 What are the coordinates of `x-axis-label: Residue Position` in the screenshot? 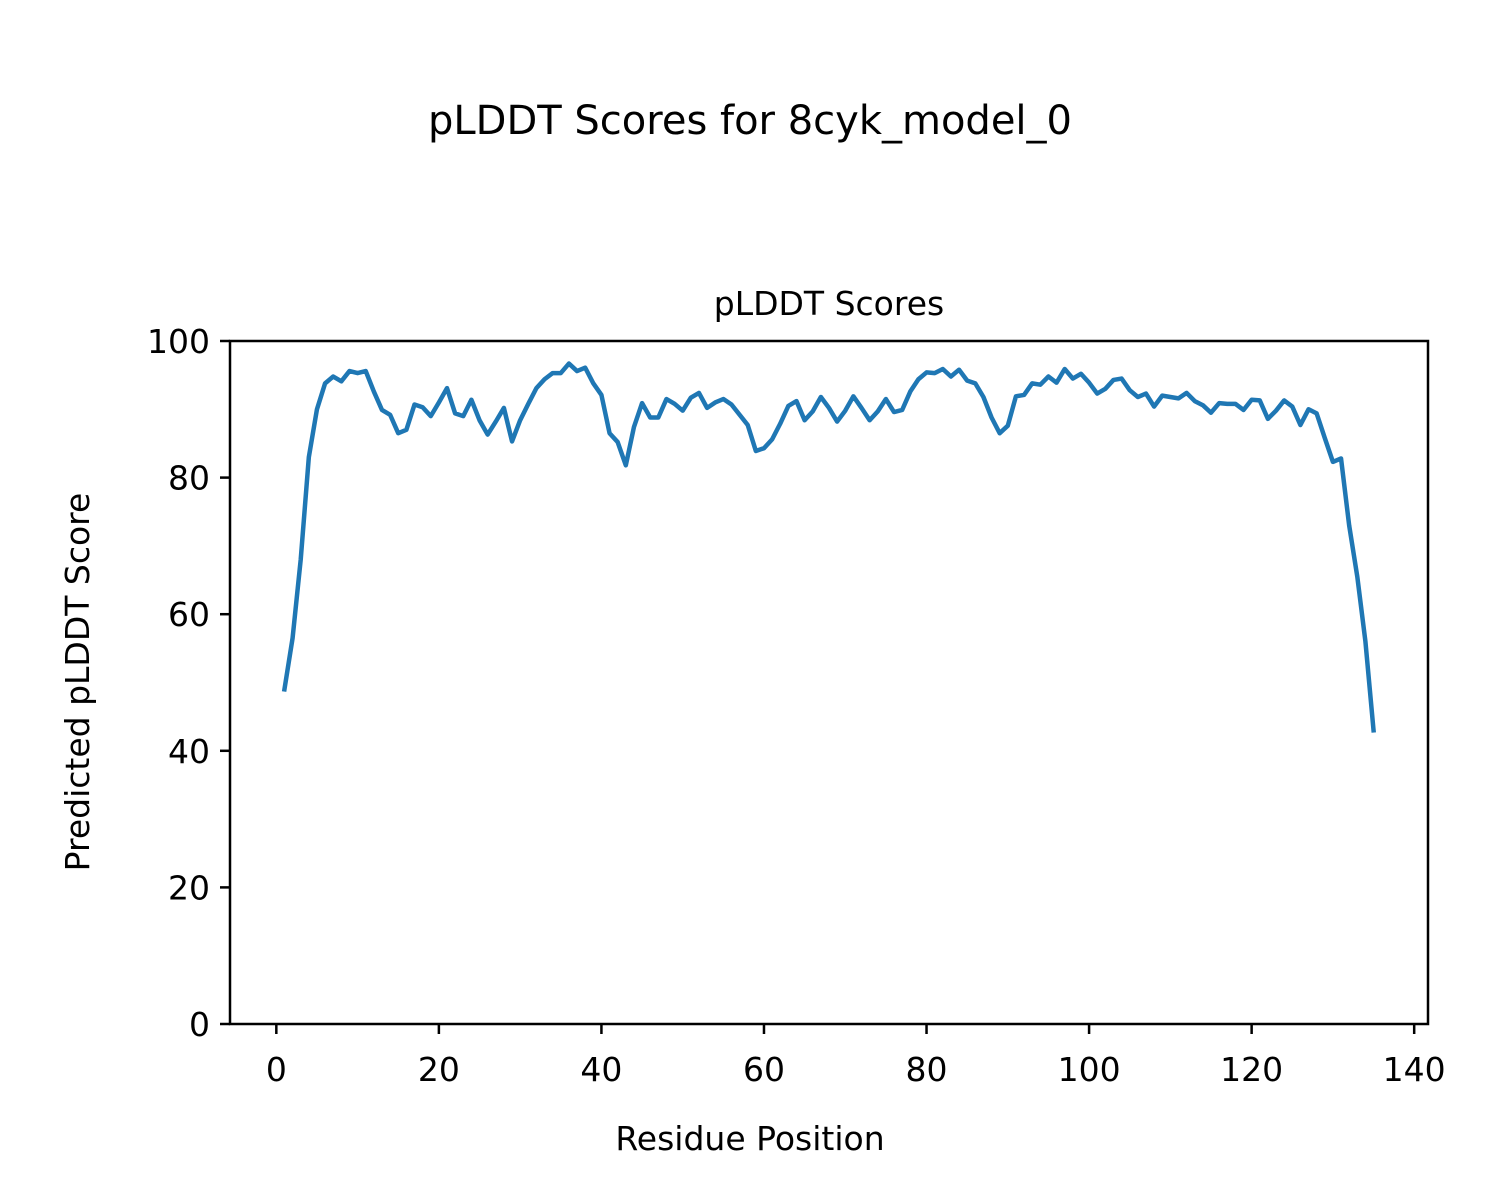 It's located at (749, 1138).